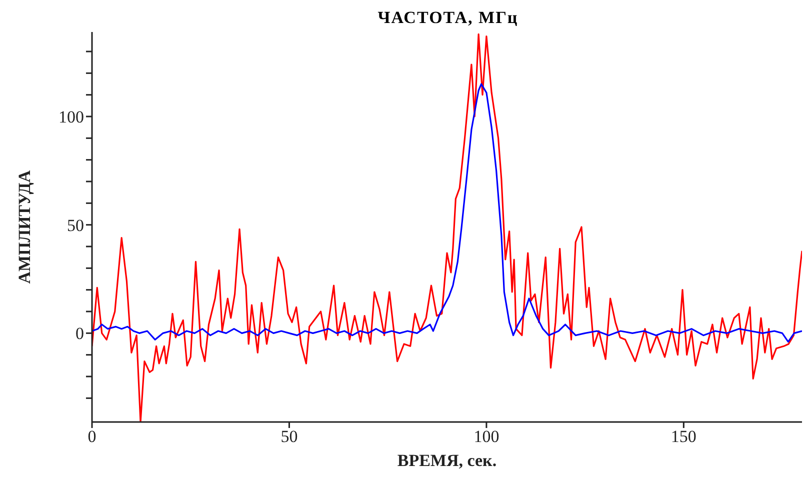 This screenshot has width=812, height=479. What do you see at coordinates (24, 227) in the screenshot?
I see `y-axis-title: АМПЛИТУДА` at bounding box center [24, 227].